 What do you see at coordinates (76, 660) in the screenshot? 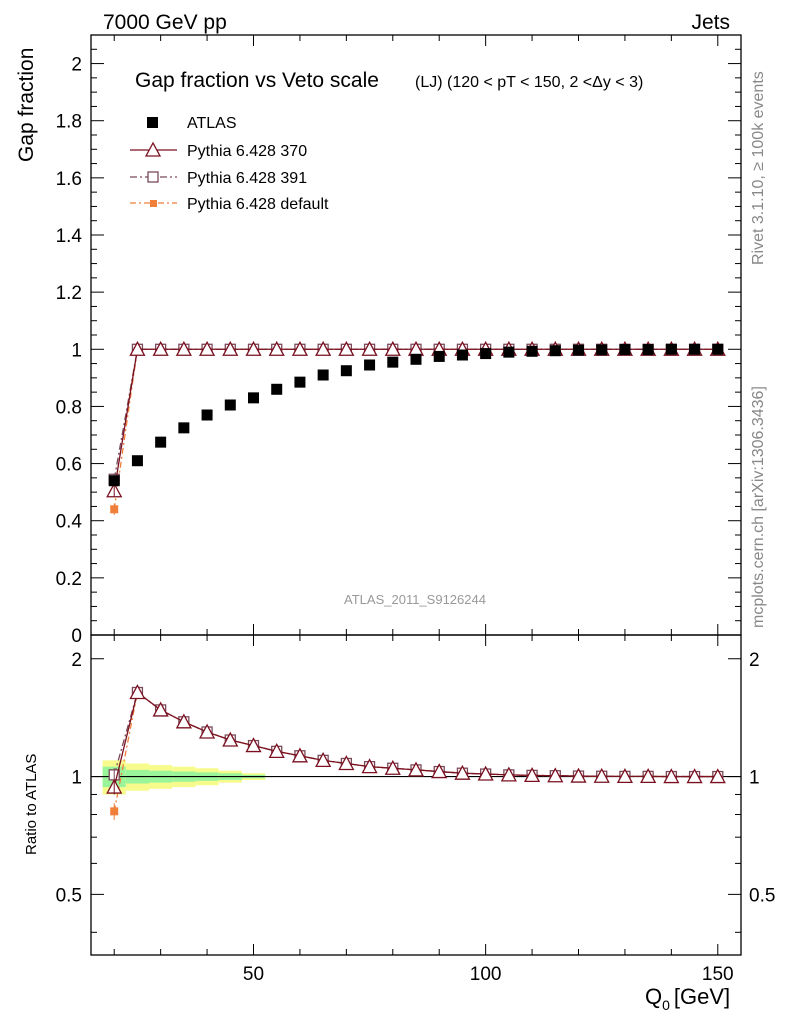
I see `ratio-y-tick-label: 2` at bounding box center [76, 660].